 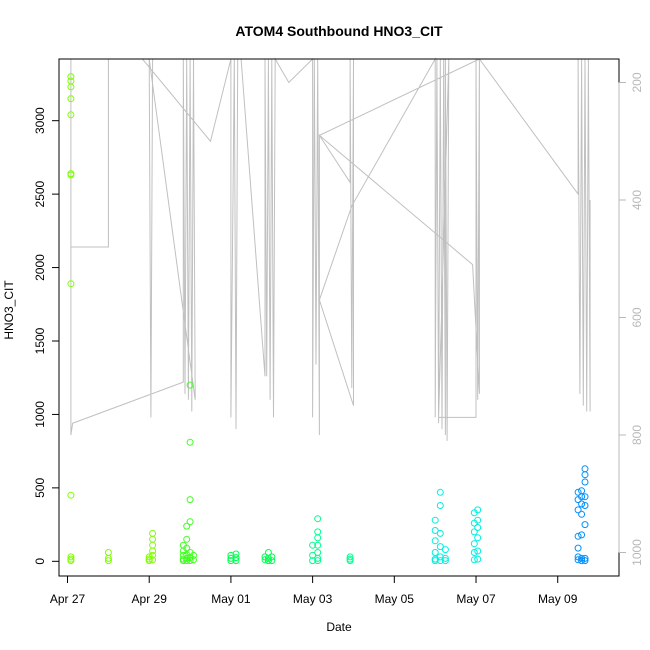 I want to click on y-tick-label: 2500, so click(x=40, y=193).